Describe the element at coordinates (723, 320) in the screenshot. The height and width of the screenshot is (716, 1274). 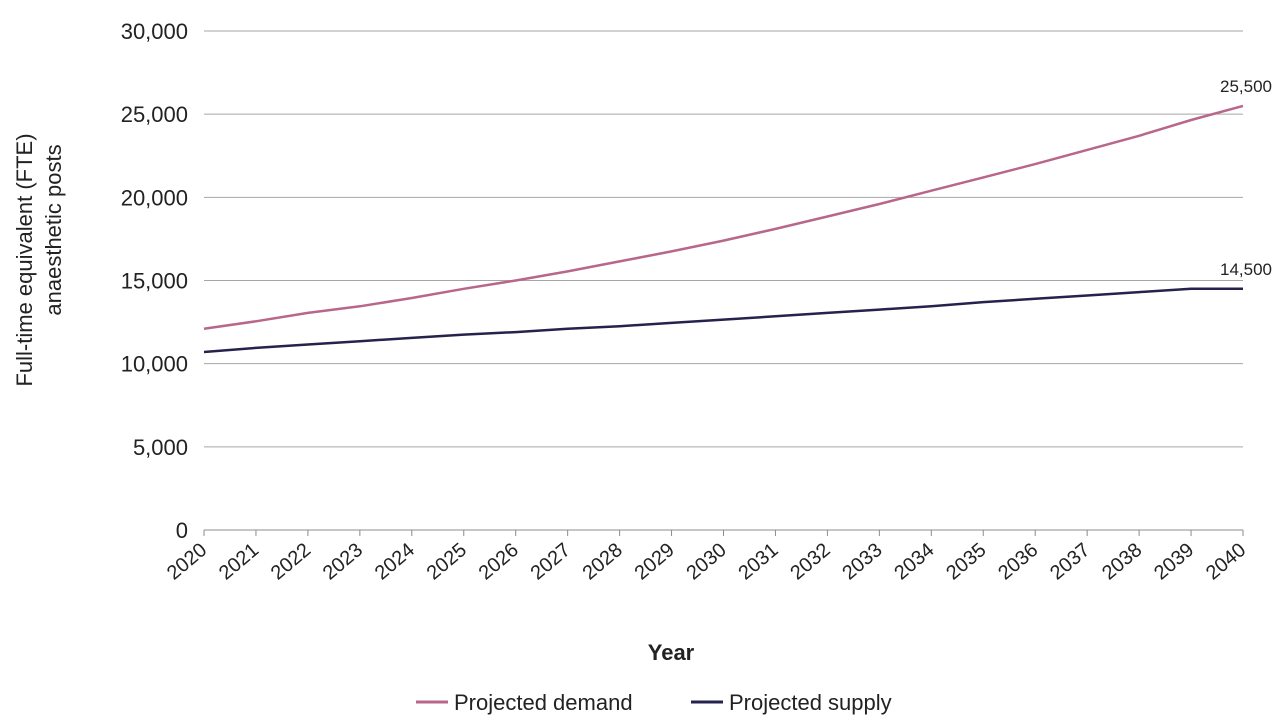
I see `series-line-supply` at that location.